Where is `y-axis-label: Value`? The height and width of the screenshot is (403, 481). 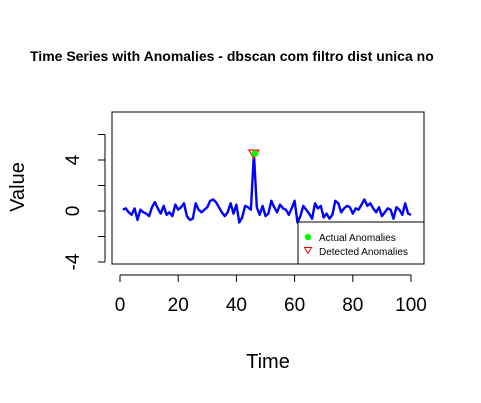 y-axis-label: Value is located at coordinates (18, 187).